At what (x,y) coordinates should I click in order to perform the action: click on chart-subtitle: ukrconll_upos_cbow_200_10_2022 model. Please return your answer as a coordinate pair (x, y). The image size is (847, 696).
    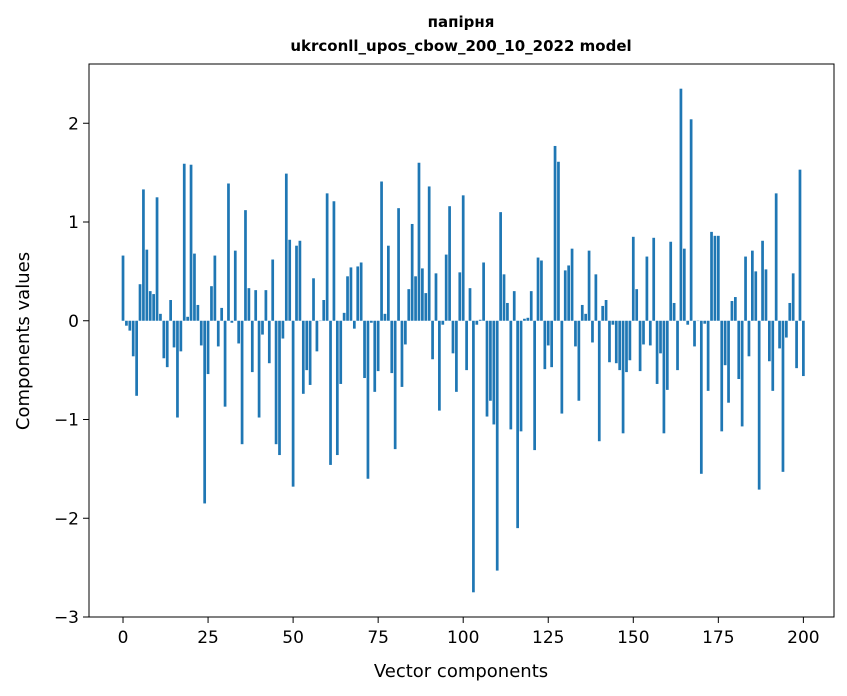
    Looking at the image, I should click on (460, 46).